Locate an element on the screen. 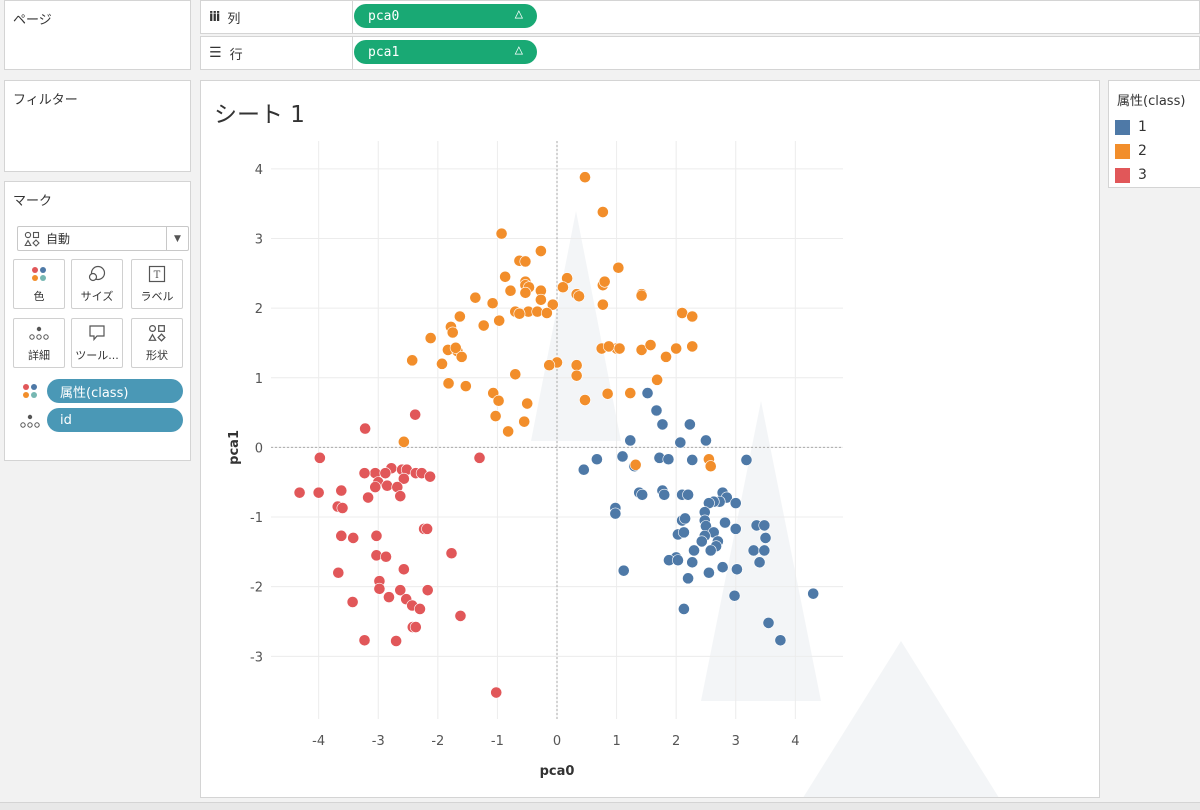 This screenshot has height=810, width=1200. size-button: サイズ is located at coordinates (97, 284).